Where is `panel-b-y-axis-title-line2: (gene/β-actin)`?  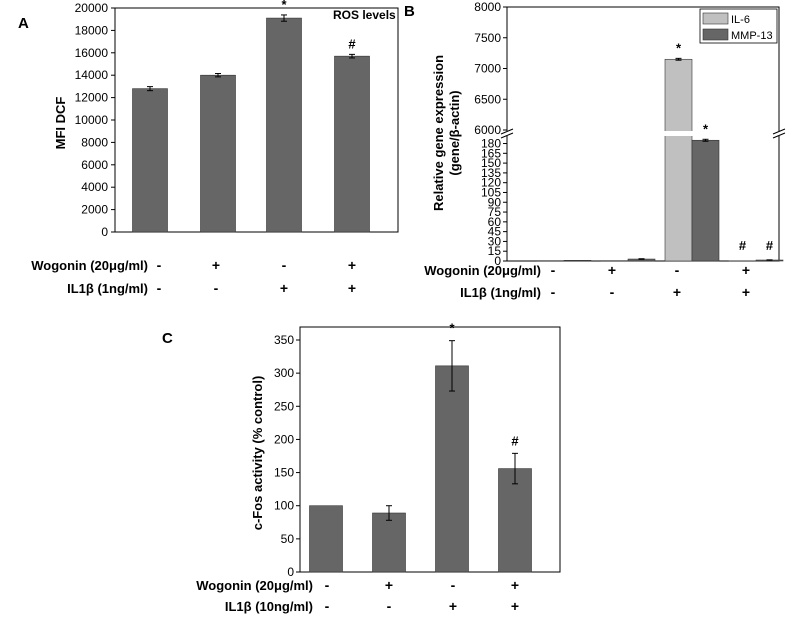 panel-b-y-axis-title-line2: (gene/β-actin) is located at coordinates (454, 132).